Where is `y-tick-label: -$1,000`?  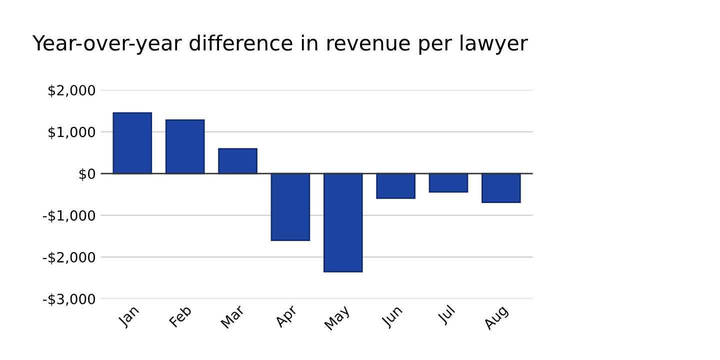 y-tick-label: -$1,000 is located at coordinates (69, 216).